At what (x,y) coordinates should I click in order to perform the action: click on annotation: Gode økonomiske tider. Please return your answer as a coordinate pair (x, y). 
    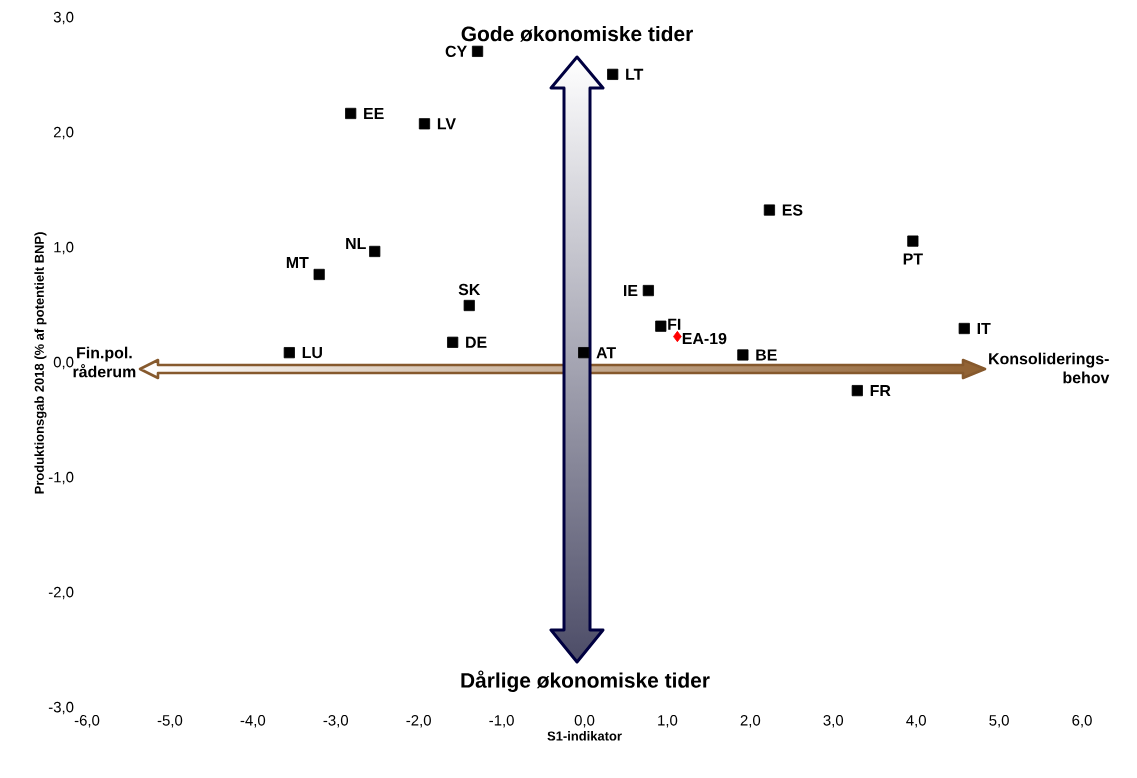
    Looking at the image, I should click on (577, 33).